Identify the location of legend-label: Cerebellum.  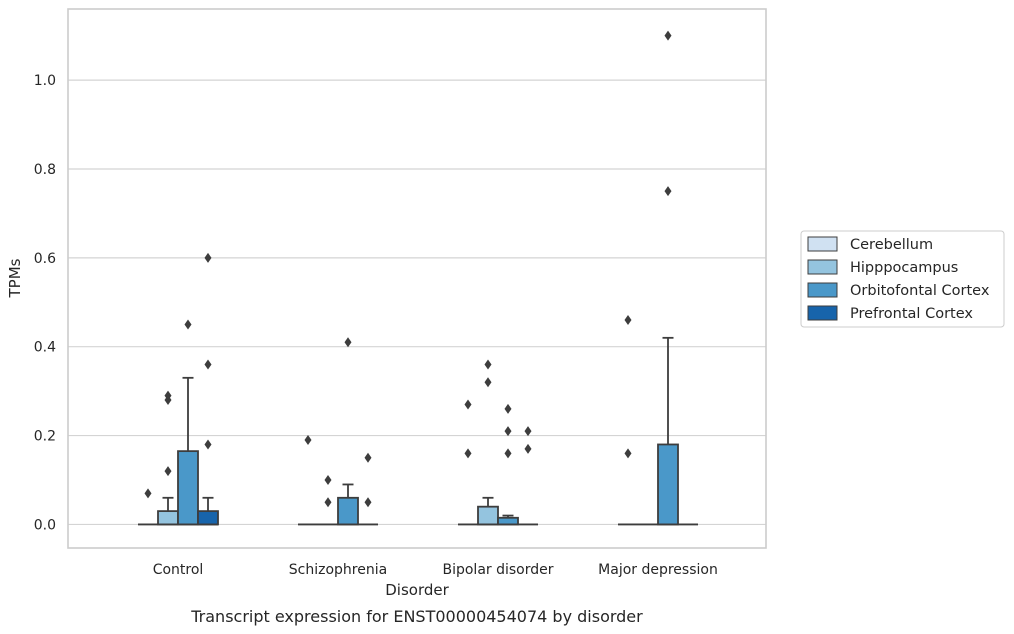
(891, 245).